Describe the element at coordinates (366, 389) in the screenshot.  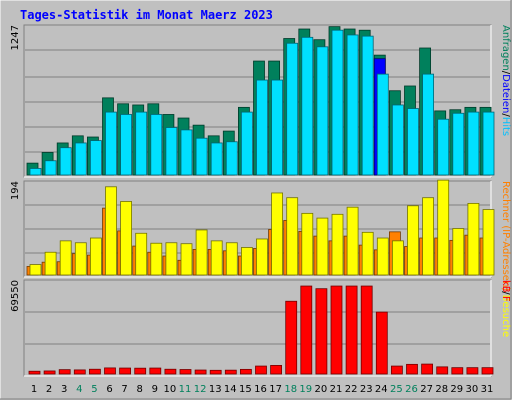
I see `x-tick-label: 23` at that location.